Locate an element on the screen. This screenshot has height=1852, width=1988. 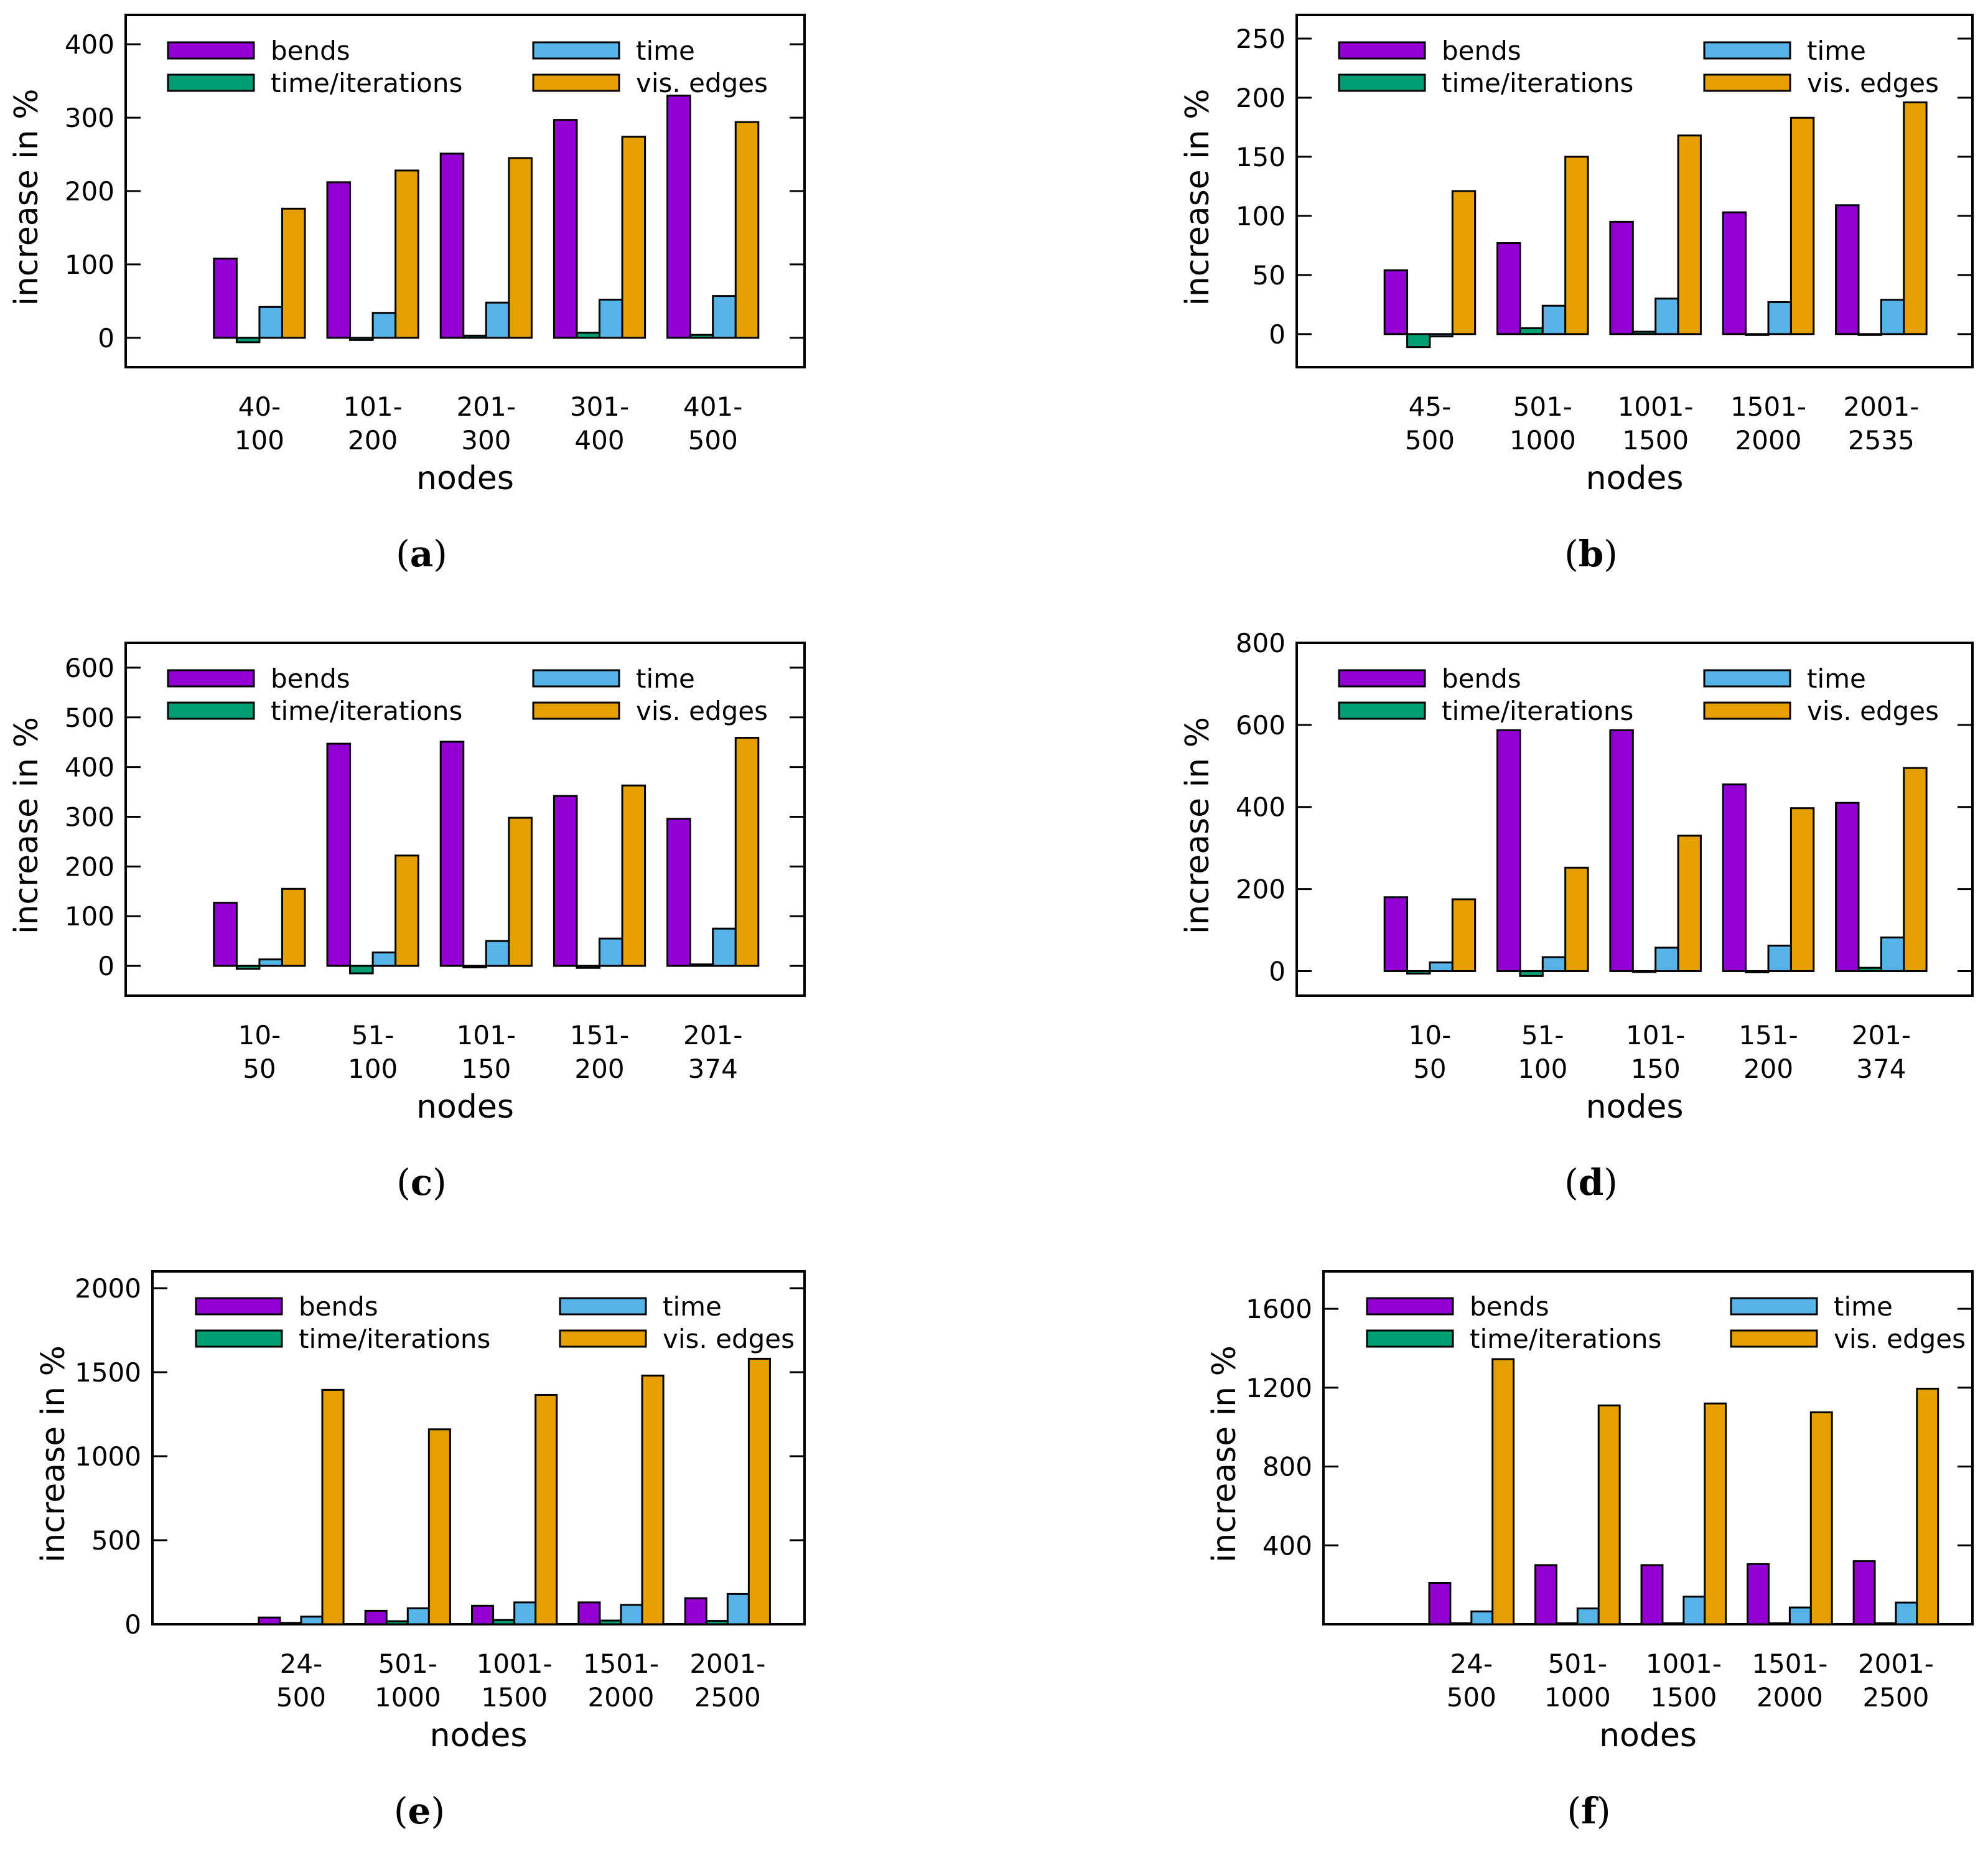
x-tick-label-line1: 1501- is located at coordinates (621, 1664).